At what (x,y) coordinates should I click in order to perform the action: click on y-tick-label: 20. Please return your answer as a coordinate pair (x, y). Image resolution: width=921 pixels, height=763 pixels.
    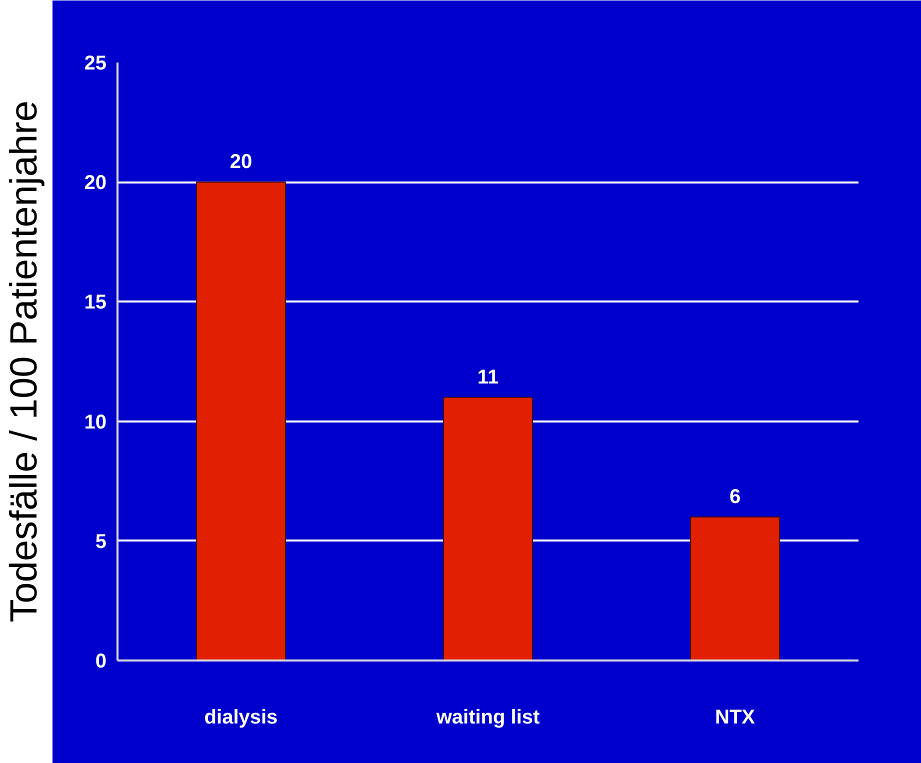
    Looking at the image, I should click on (95, 183).